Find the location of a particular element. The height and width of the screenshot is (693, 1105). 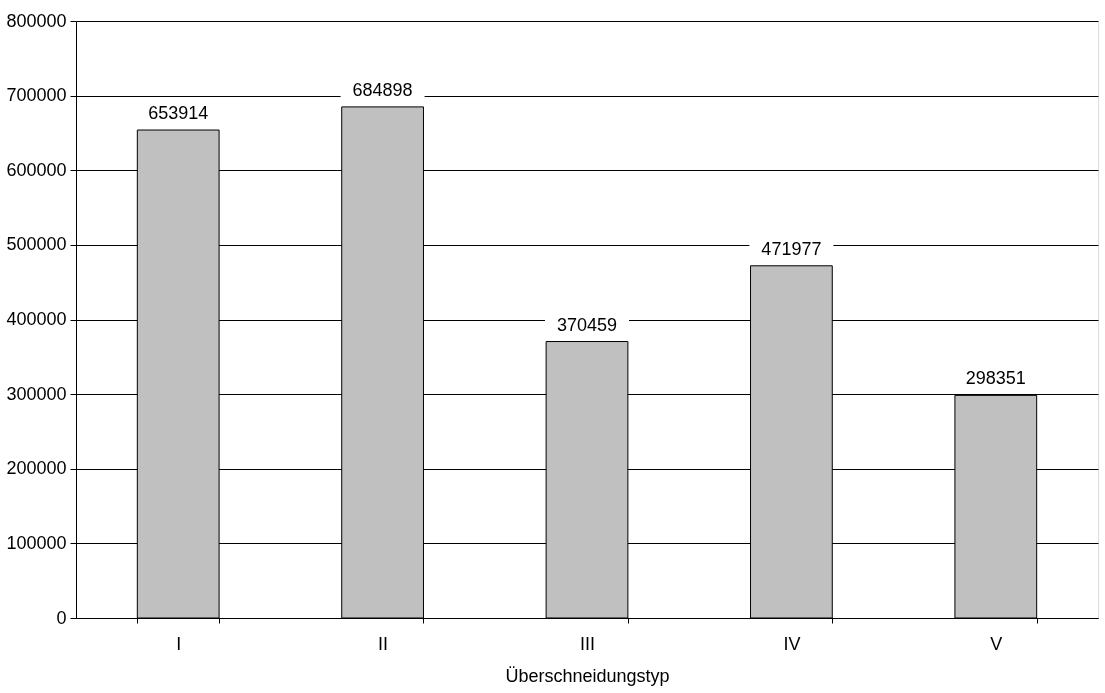

y-tick-label: 400000 is located at coordinates (36, 319).